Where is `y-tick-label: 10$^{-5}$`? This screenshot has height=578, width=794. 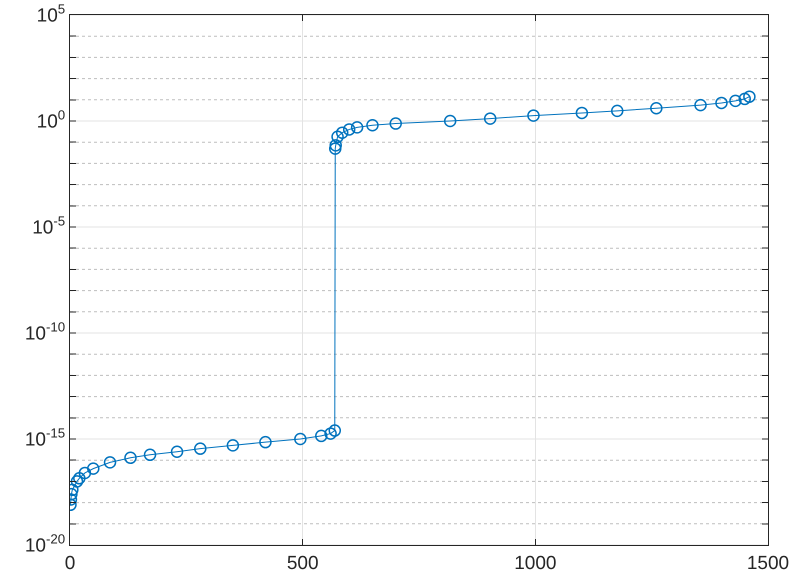 y-tick-label: 10$^{-5}$ is located at coordinates (49, 226).